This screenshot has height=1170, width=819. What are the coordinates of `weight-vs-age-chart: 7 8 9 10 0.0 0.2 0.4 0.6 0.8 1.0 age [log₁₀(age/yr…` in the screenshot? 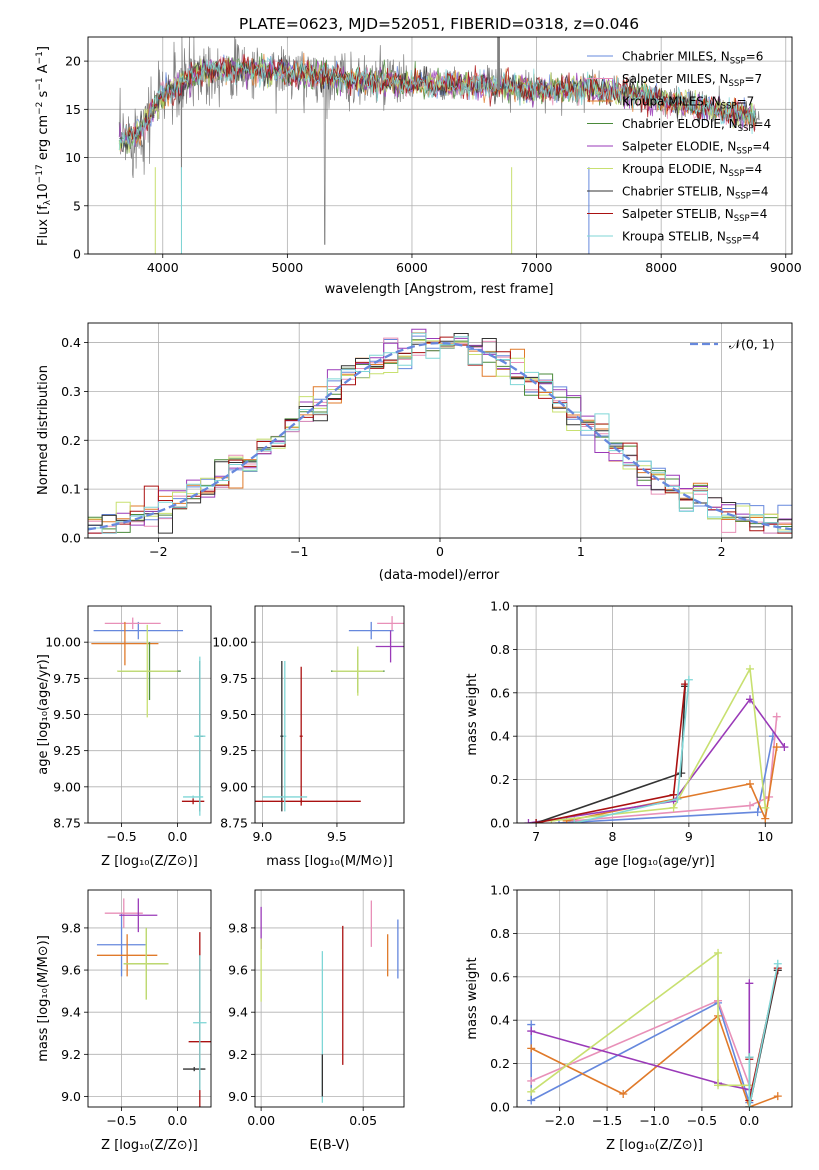 It's located at (629, 734).